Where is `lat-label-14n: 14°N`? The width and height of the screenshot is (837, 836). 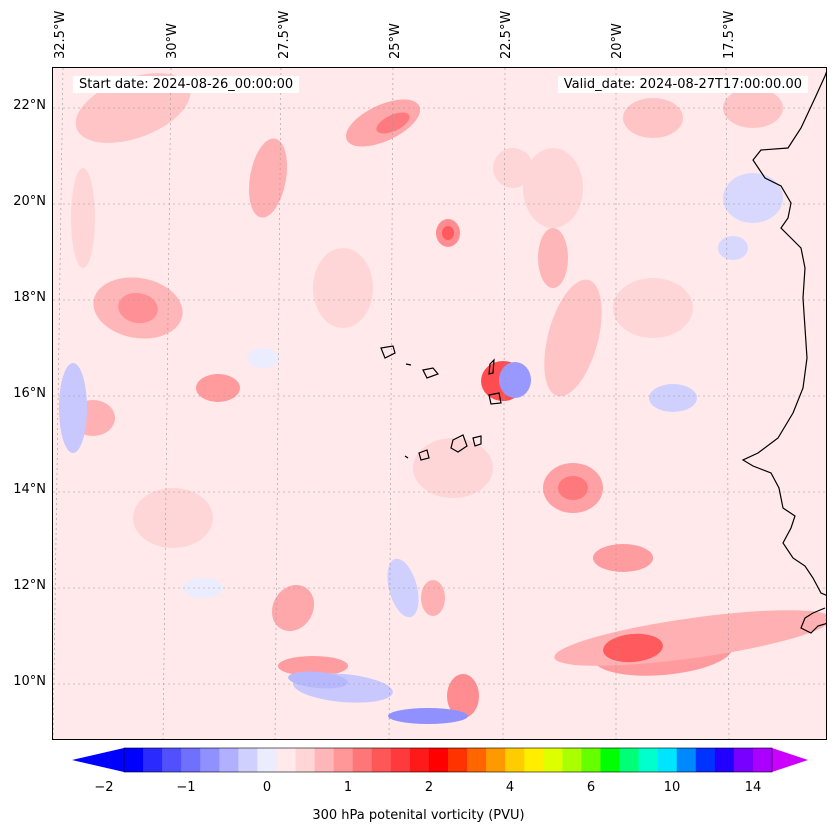
lat-label-14n: 14°N is located at coordinates (29, 489).